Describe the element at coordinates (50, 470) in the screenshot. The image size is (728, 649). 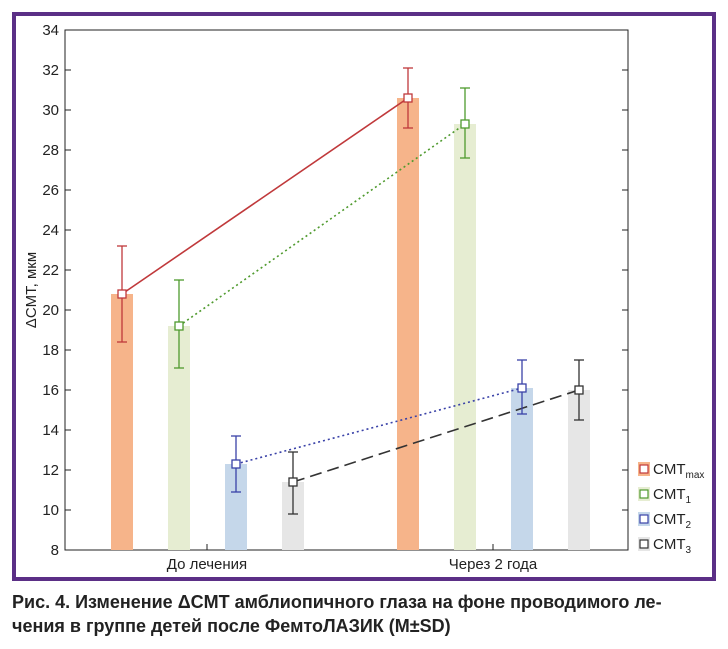
I see `y-tick-label: 12` at that location.